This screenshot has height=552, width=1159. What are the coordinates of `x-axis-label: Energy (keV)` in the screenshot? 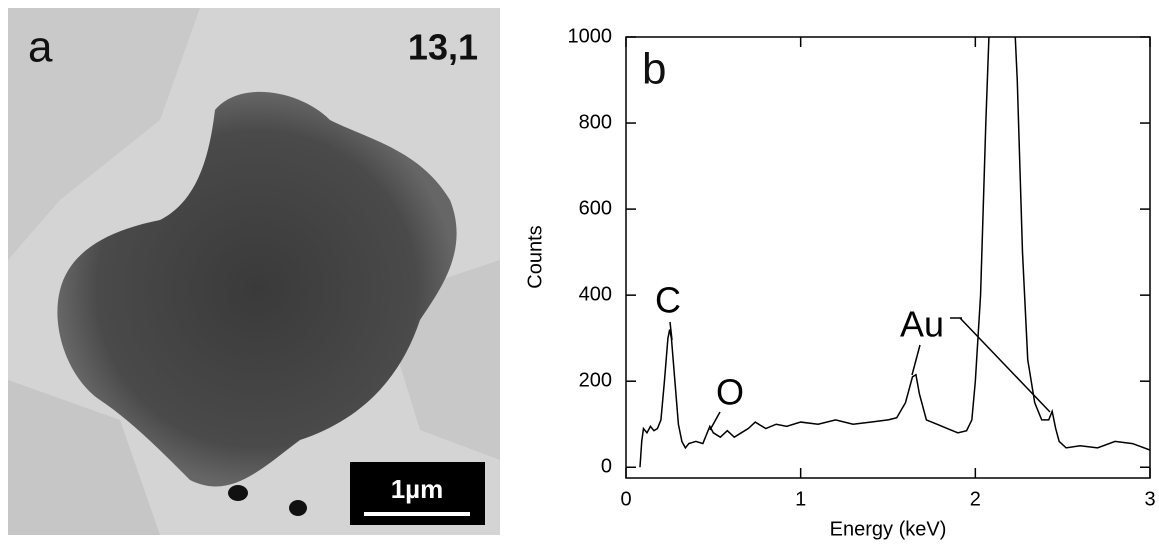 It's located at (888, 529).